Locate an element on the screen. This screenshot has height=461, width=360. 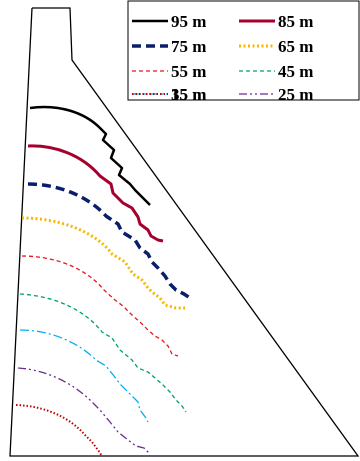
legend: 95 m 85 m 75 m 65 m 55 m 45 m 35 m 25 m 15 m is located at coordinates (243, 52).